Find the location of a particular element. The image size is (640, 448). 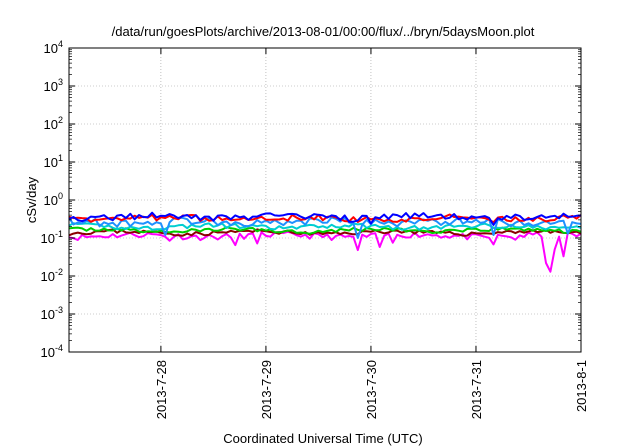

x-tick-label: 2013-7-28 is located at coordinates (161, 389).